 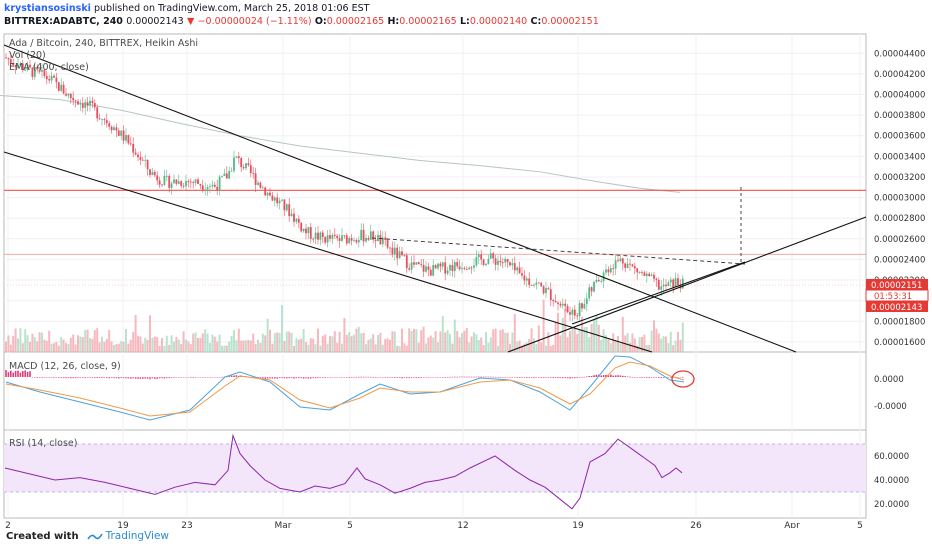 I want to click on tradingview-brand: TradingView, so click(x=127, y=536).